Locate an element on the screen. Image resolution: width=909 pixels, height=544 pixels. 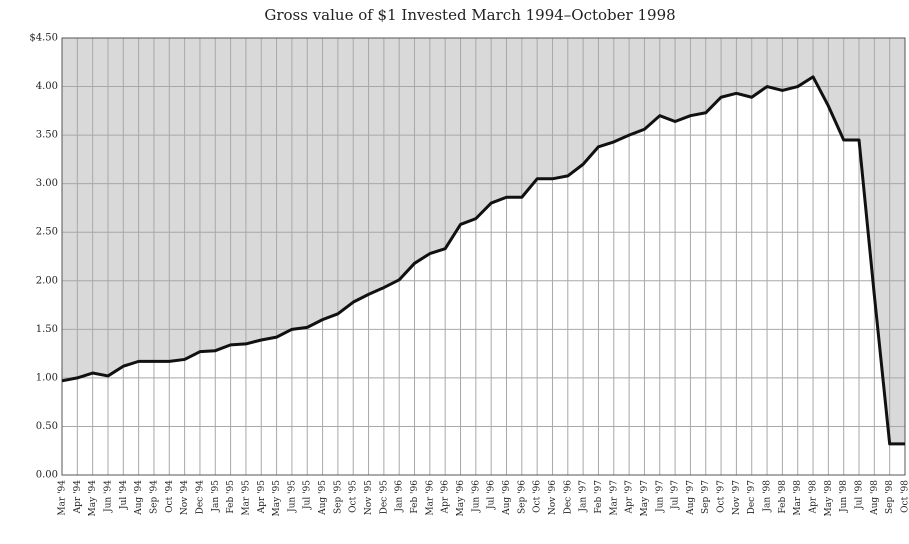
x-tick-label: Jan '96 is located at coordinates (400, 496).